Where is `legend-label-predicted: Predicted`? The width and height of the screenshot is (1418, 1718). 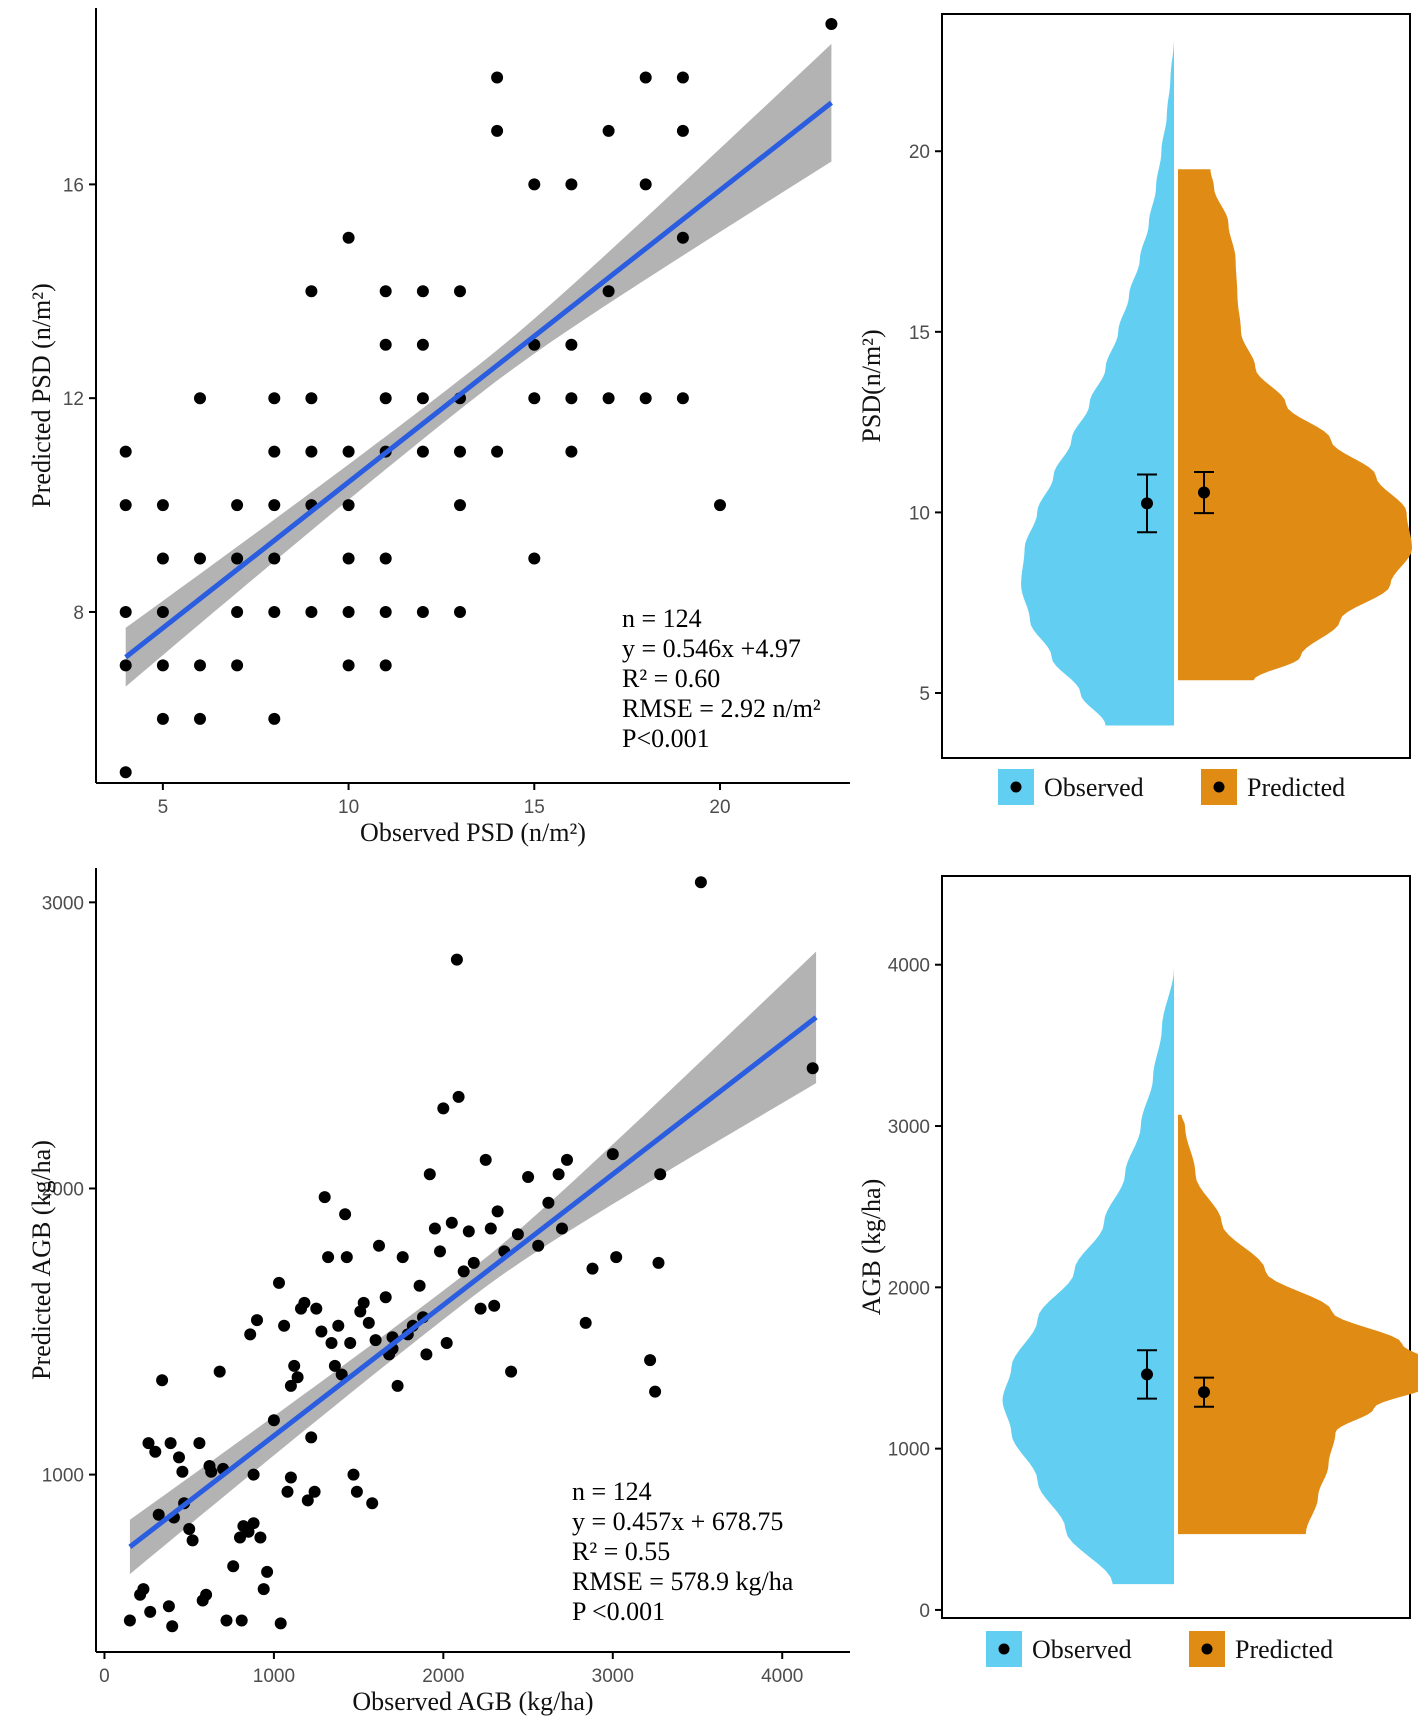
legend-label-predicted: Predicted is located at coordinates (1296, 787).